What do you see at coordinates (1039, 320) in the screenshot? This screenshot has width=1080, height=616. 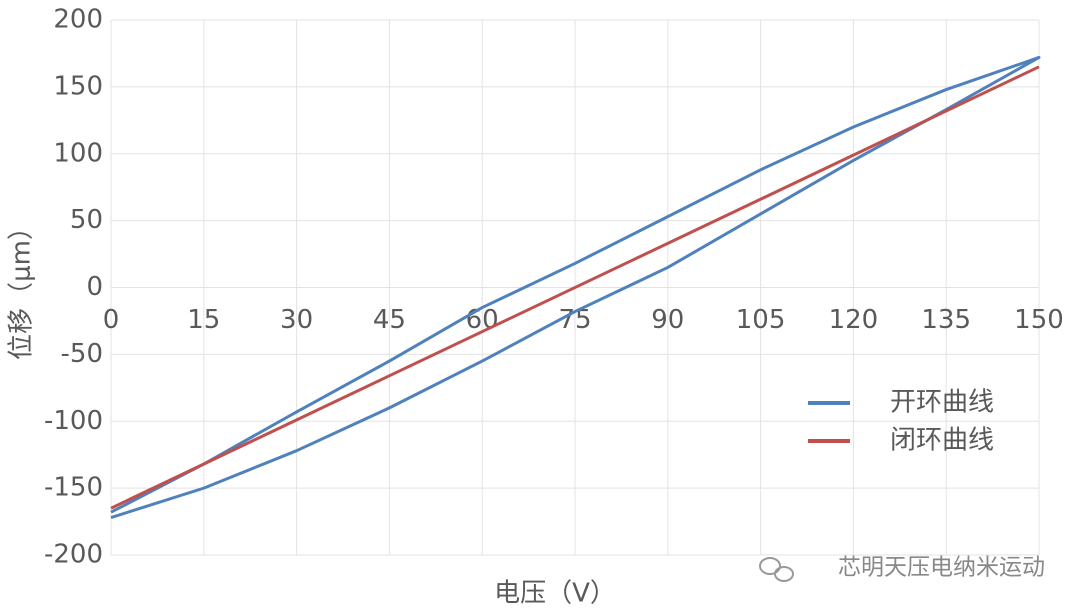 I see `x-tick-label: 150` at bounding box center [1039, 320].